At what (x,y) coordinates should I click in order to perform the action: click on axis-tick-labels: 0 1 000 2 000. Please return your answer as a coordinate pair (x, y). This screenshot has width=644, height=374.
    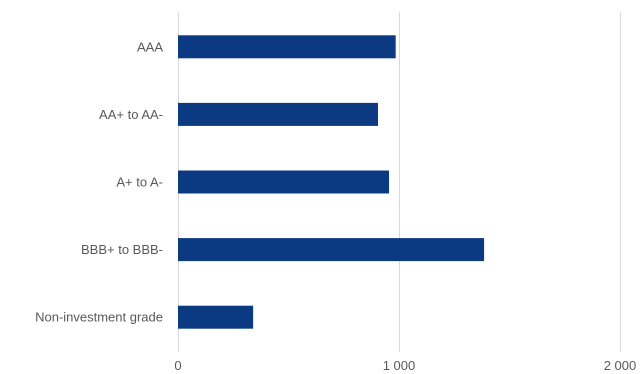
    Looking at the image, I should click on (405, 365).